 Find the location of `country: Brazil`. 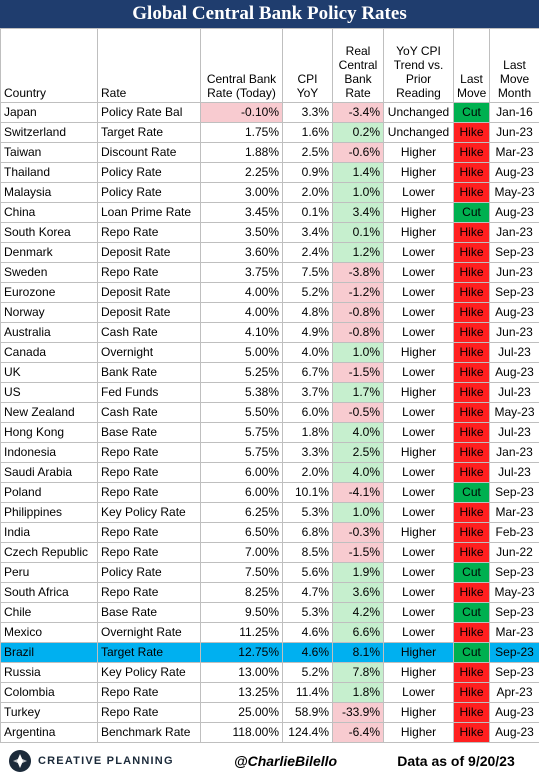

country: Brazil is located at coordinates (49, 652).